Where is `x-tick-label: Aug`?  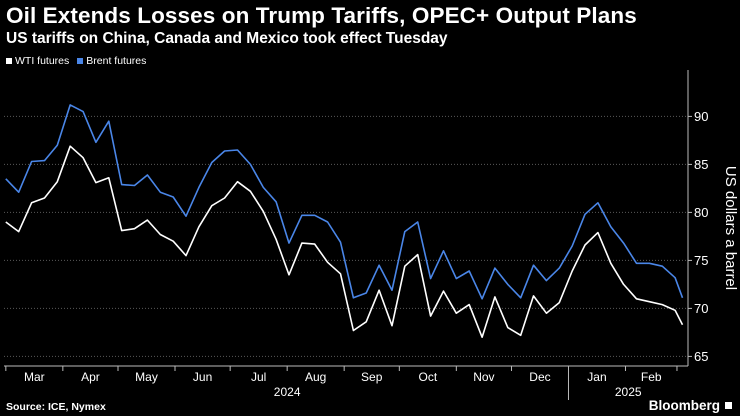 x-tick-label: Aug is located at coordinates (315, 377).